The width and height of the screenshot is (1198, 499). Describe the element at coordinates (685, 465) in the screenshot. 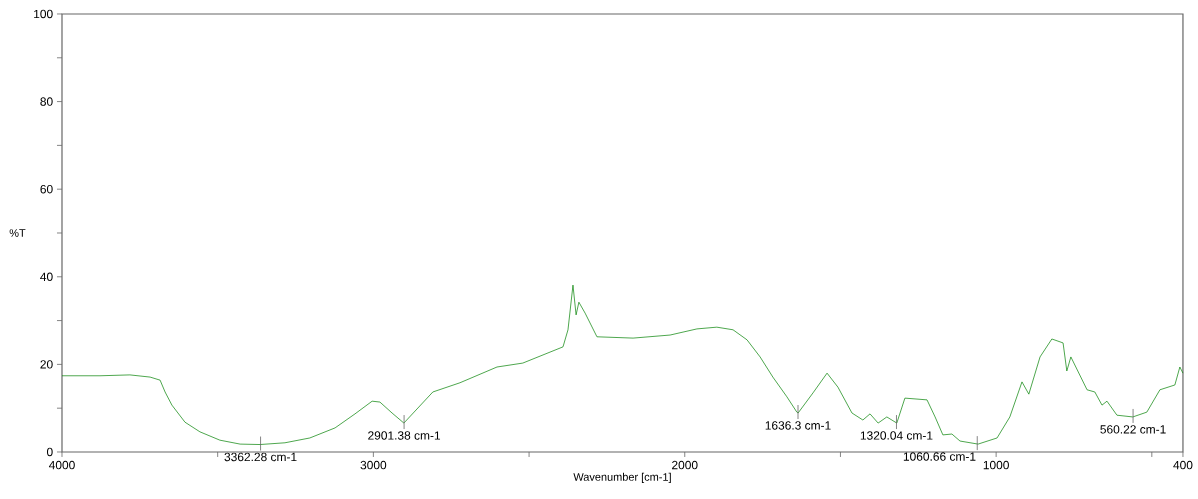

I see `x-tick-label: 2000` at that location.